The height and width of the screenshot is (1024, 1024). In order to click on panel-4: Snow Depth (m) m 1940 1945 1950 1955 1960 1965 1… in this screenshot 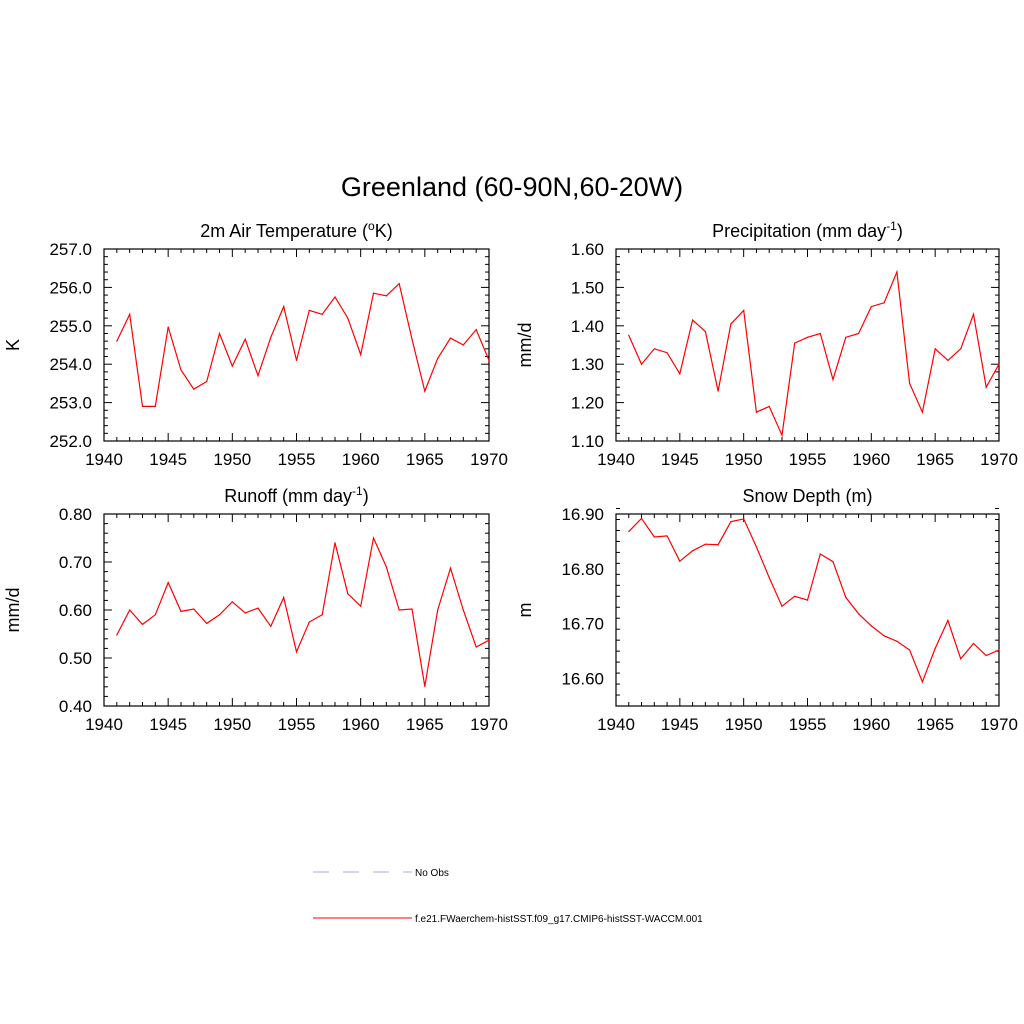, I will do `click(766, 610)`.